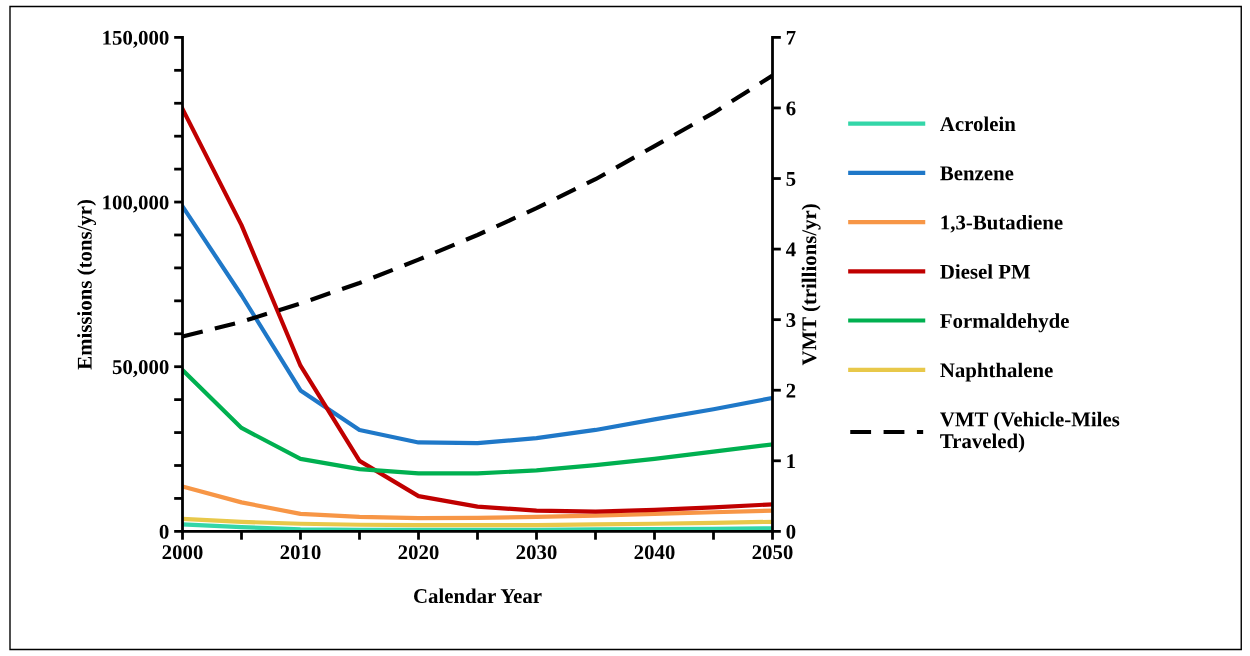  What do you see at coordinates (300, 552) in the screenshot?
I see `x-tick-label: 2010` at bounding box center [300, 552].